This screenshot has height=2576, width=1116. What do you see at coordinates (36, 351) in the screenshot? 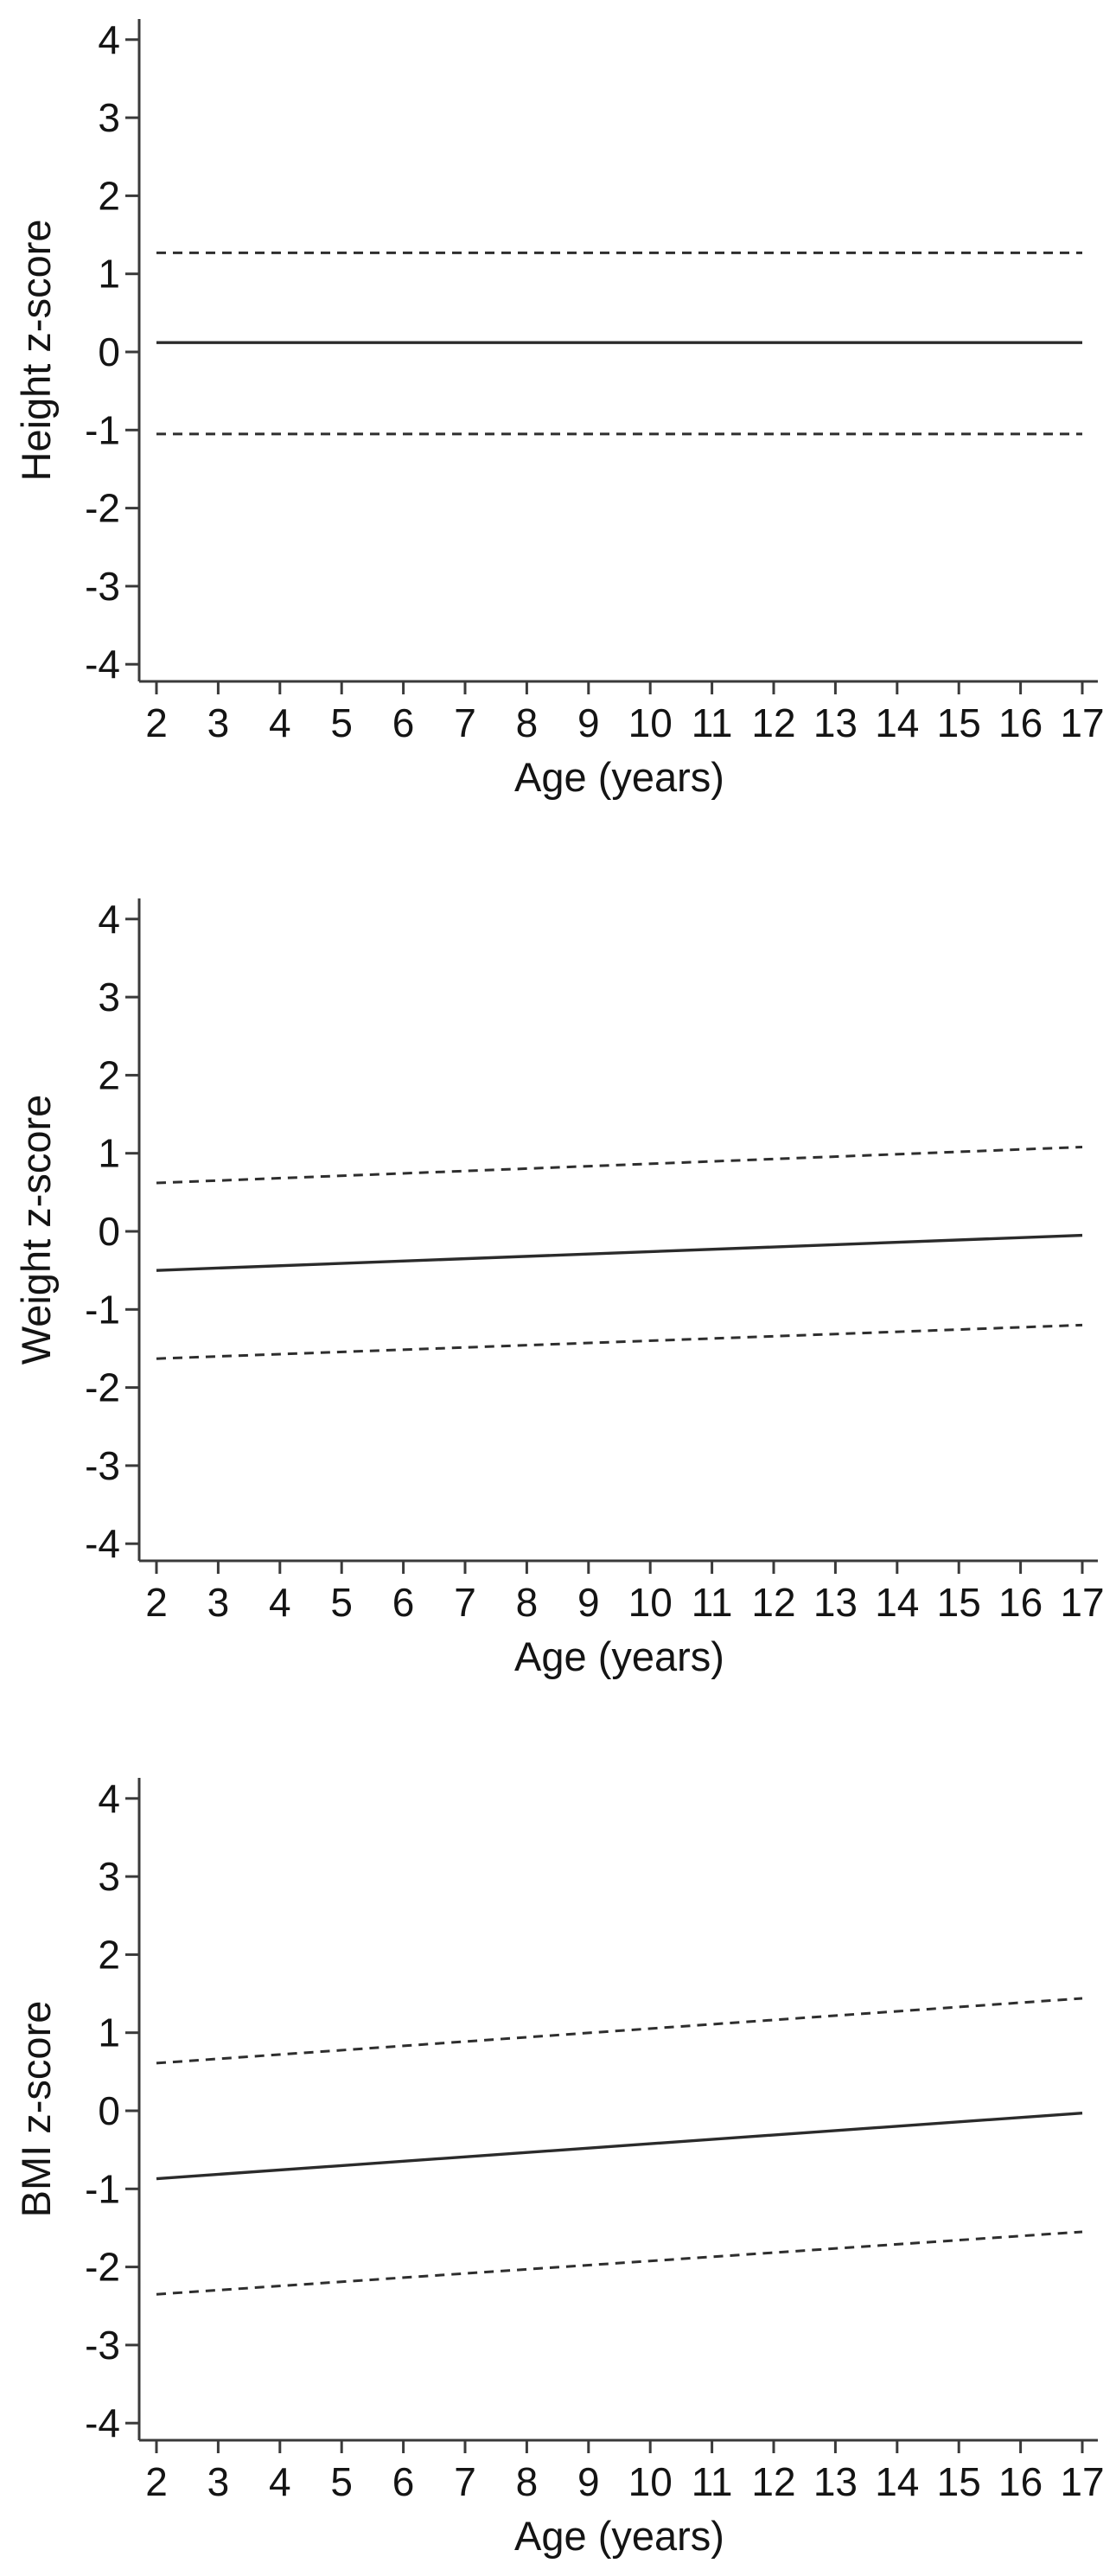
I see `y-axis-title: Height z-score` at bounding box center [36, 351].